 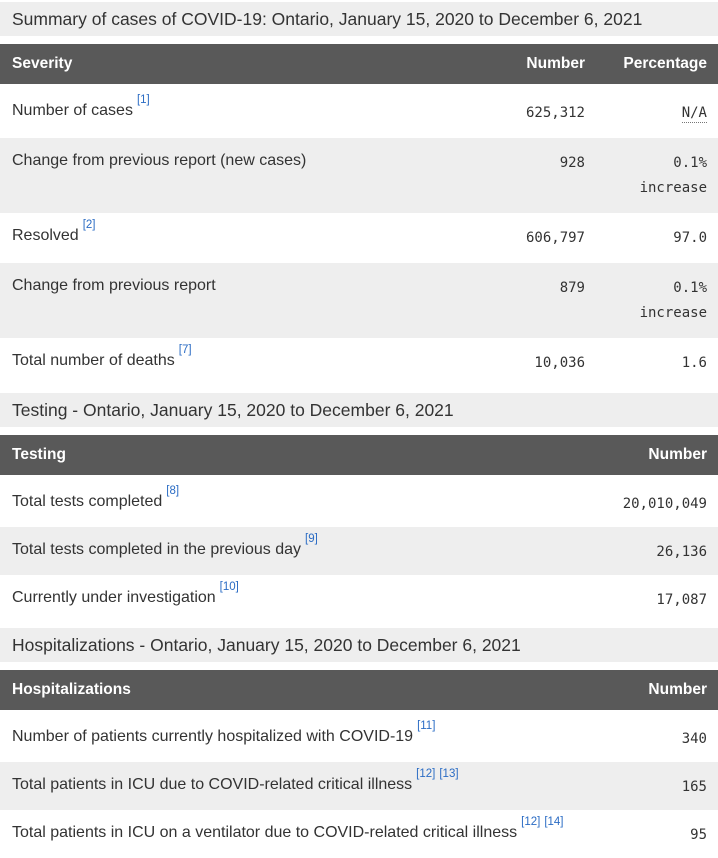 I want to click on hospitalizations-table-header-row: Hospitalizations Number, so click(x=359, y=692).